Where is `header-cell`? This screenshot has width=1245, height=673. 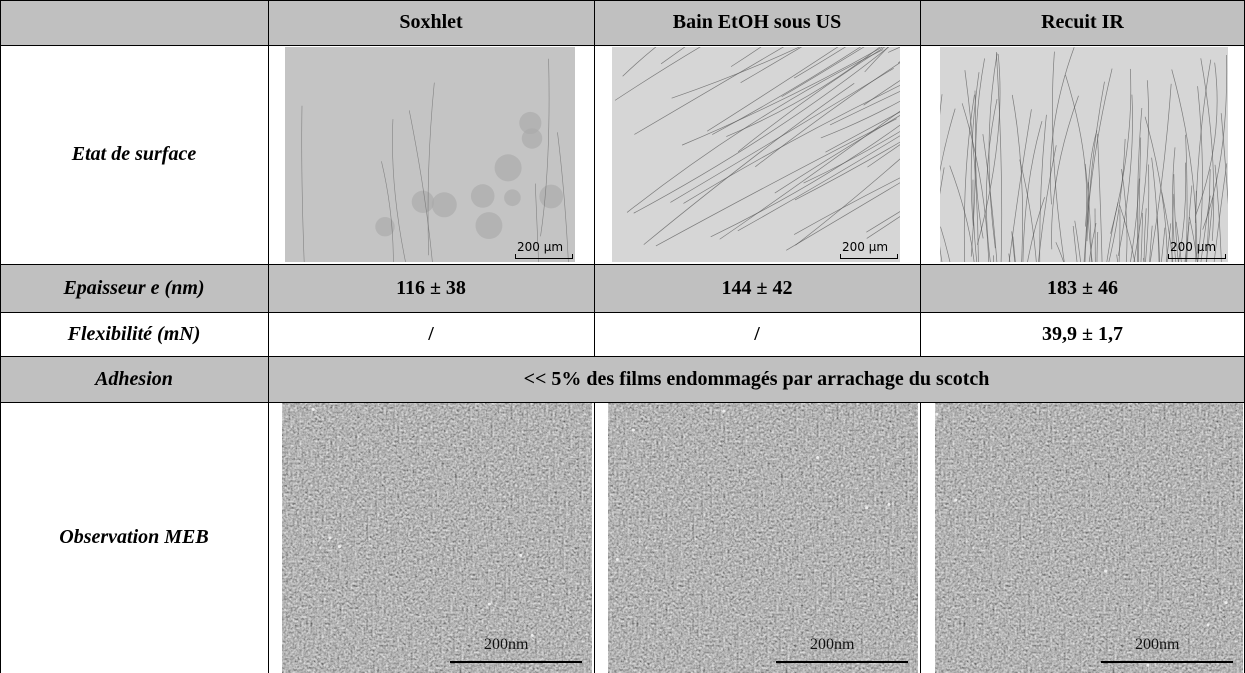
header-cell is located at coordinates (134, 22).